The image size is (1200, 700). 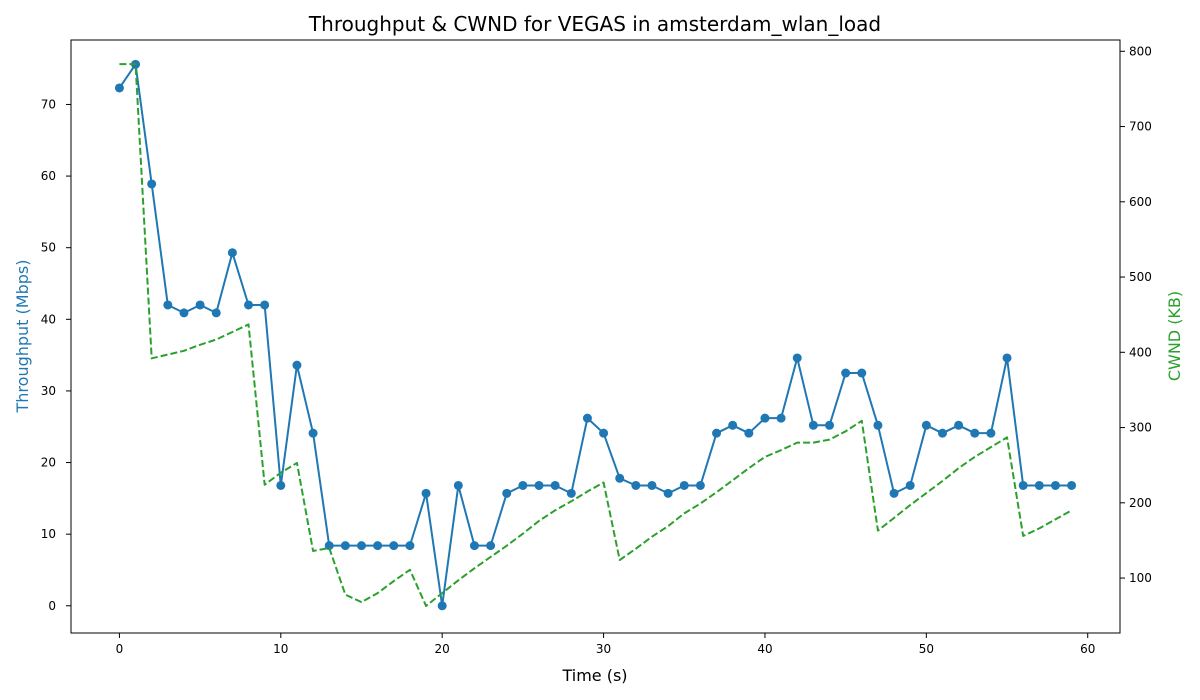 I want to click on y-left-tick-label: 70, so click(x=48, y=104).